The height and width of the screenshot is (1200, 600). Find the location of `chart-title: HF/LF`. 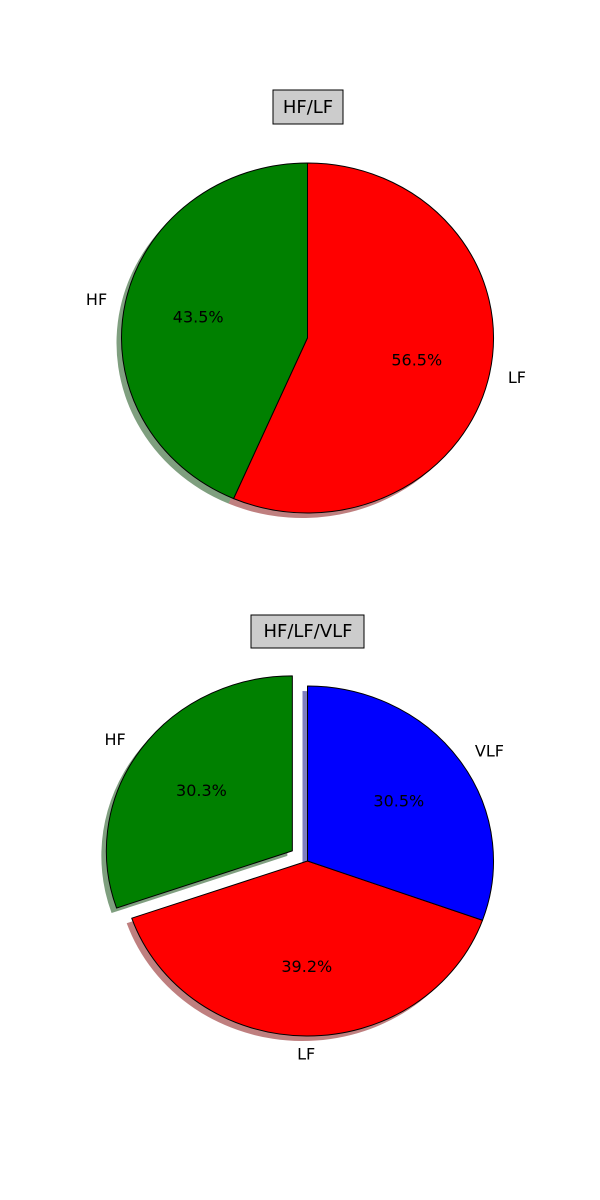

chart-title: HF/LF is located at coordinates (308, 107).